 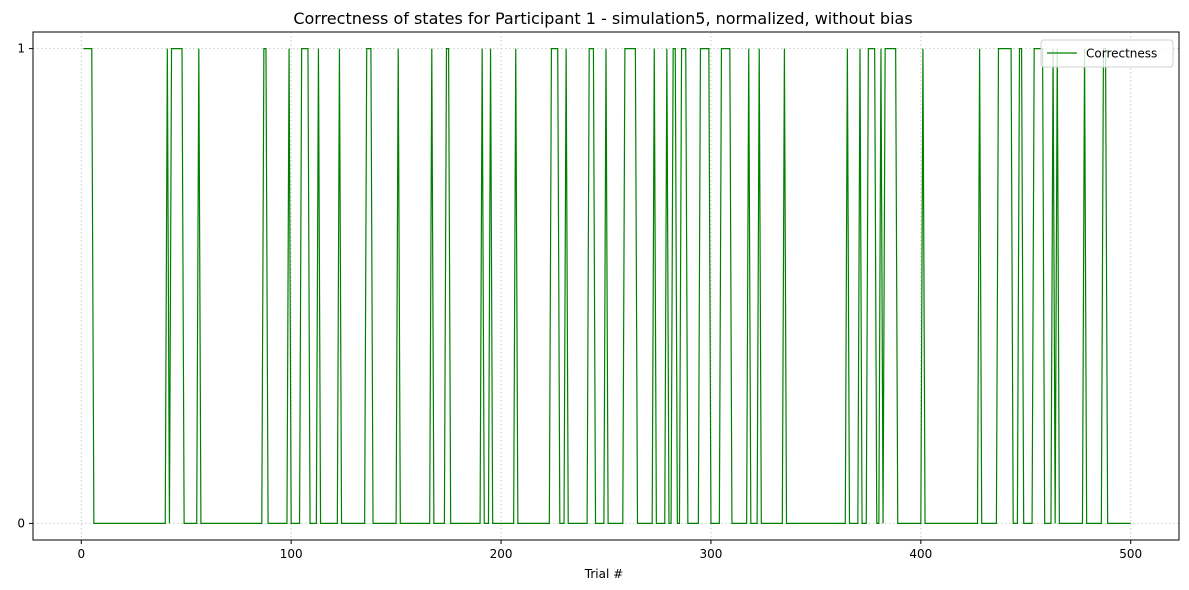 I want to click on legend-box, so click(x=1107, y=53).